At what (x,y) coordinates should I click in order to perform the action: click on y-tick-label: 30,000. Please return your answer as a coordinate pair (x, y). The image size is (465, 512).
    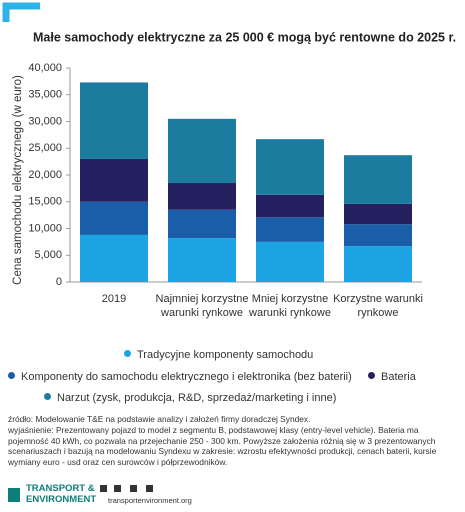
    Looking at the image, I should click on (45, 121).